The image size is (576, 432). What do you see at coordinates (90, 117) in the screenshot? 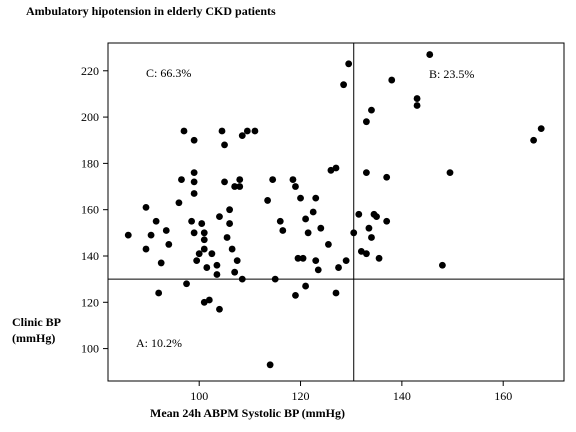
I see `y-tick-label: 200` at bounding box center [90, 117].